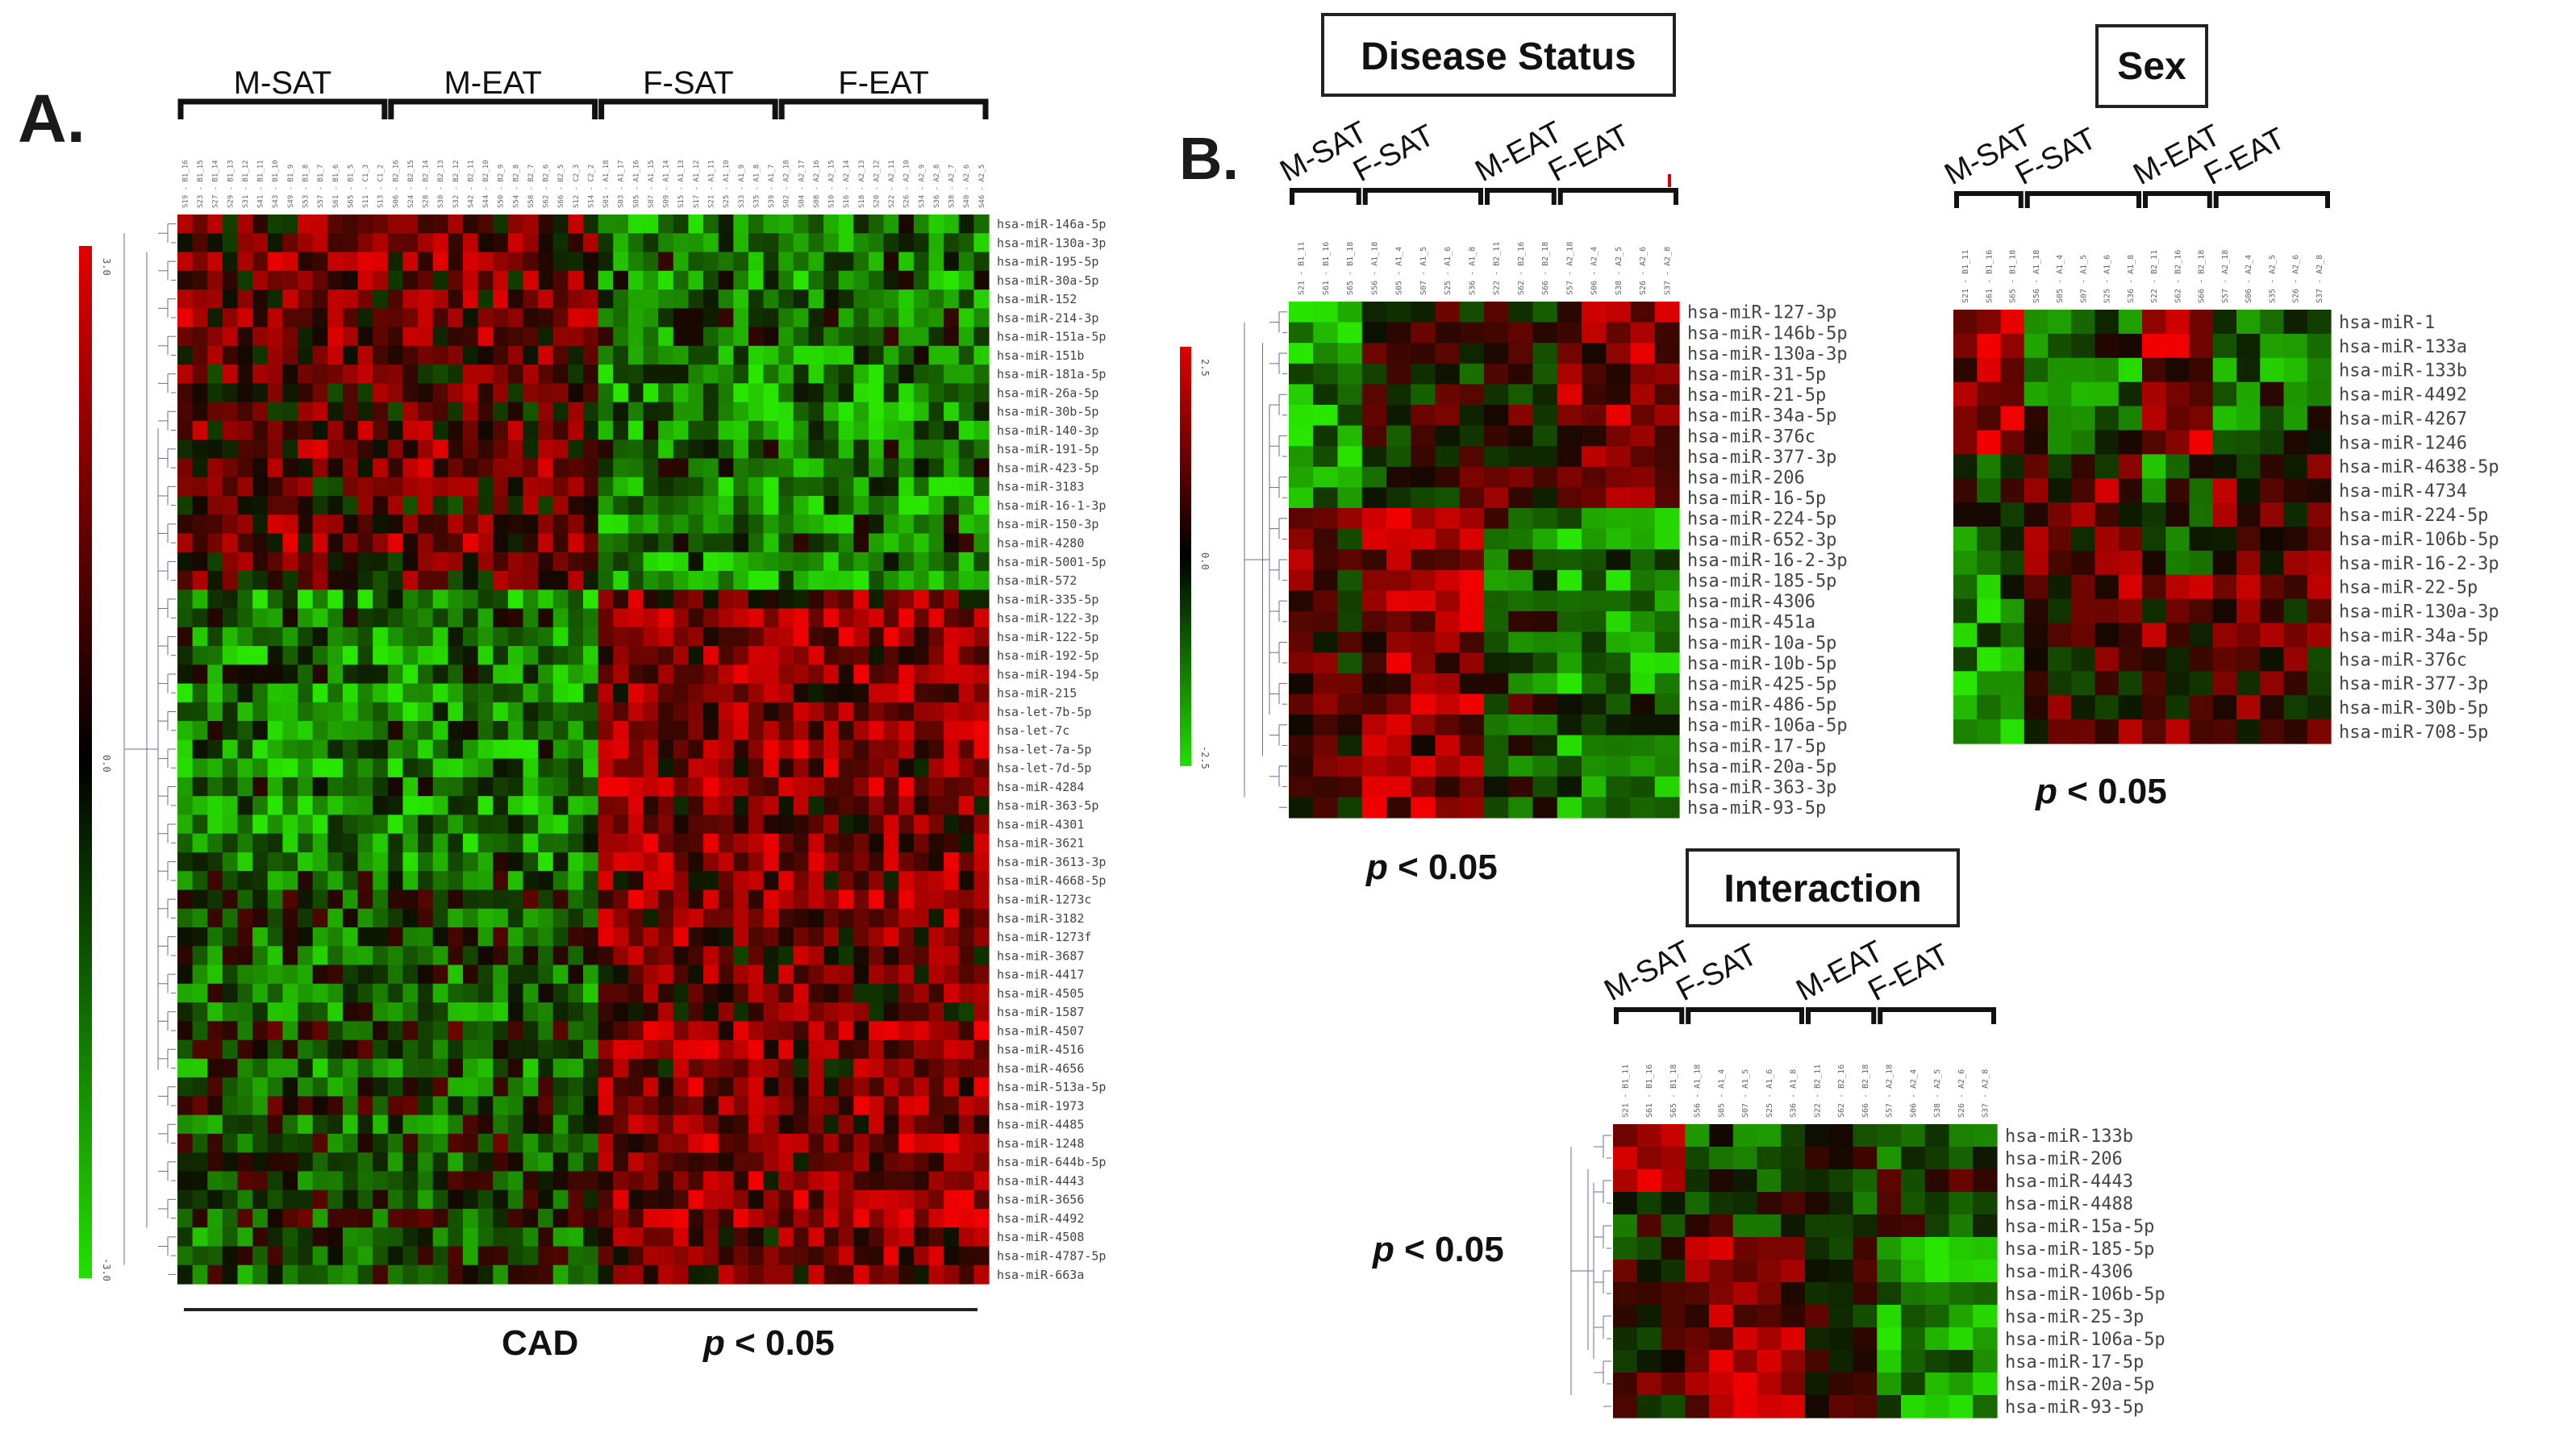  Describe the element at coordinates (1376, 867) in the screenshot. I see `p-symbol: p` at that location.